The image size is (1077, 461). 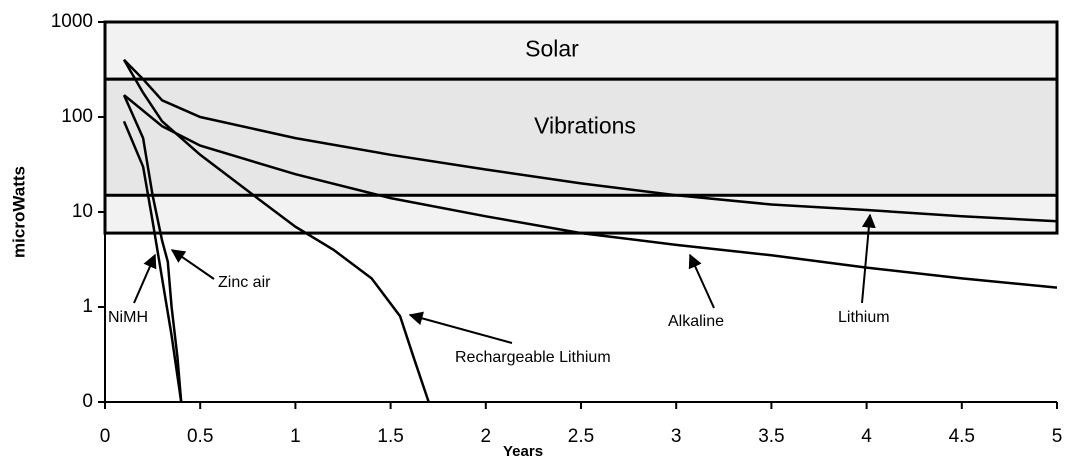 I want to click on region-label: Solar, so click(x=552, y=49).